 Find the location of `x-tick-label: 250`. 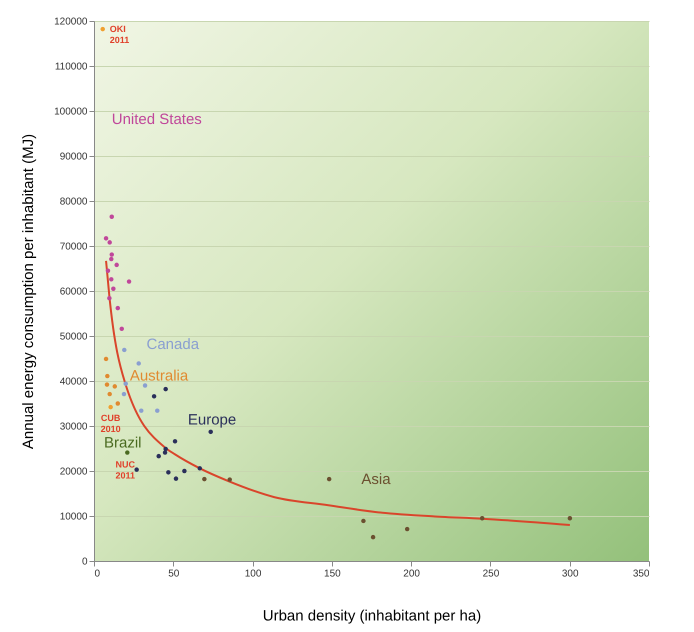

x-tick-label: 250 is located at coordinates (491, 574).